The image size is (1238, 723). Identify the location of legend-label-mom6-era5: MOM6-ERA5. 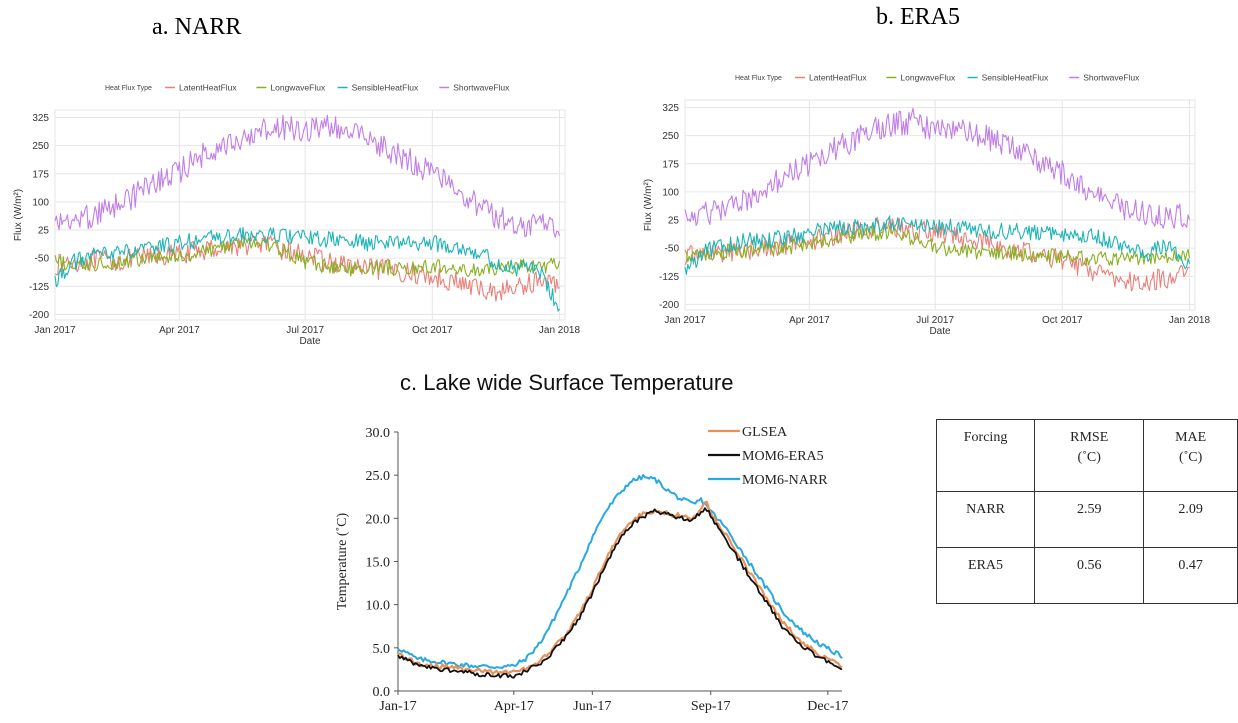
(783, 456).